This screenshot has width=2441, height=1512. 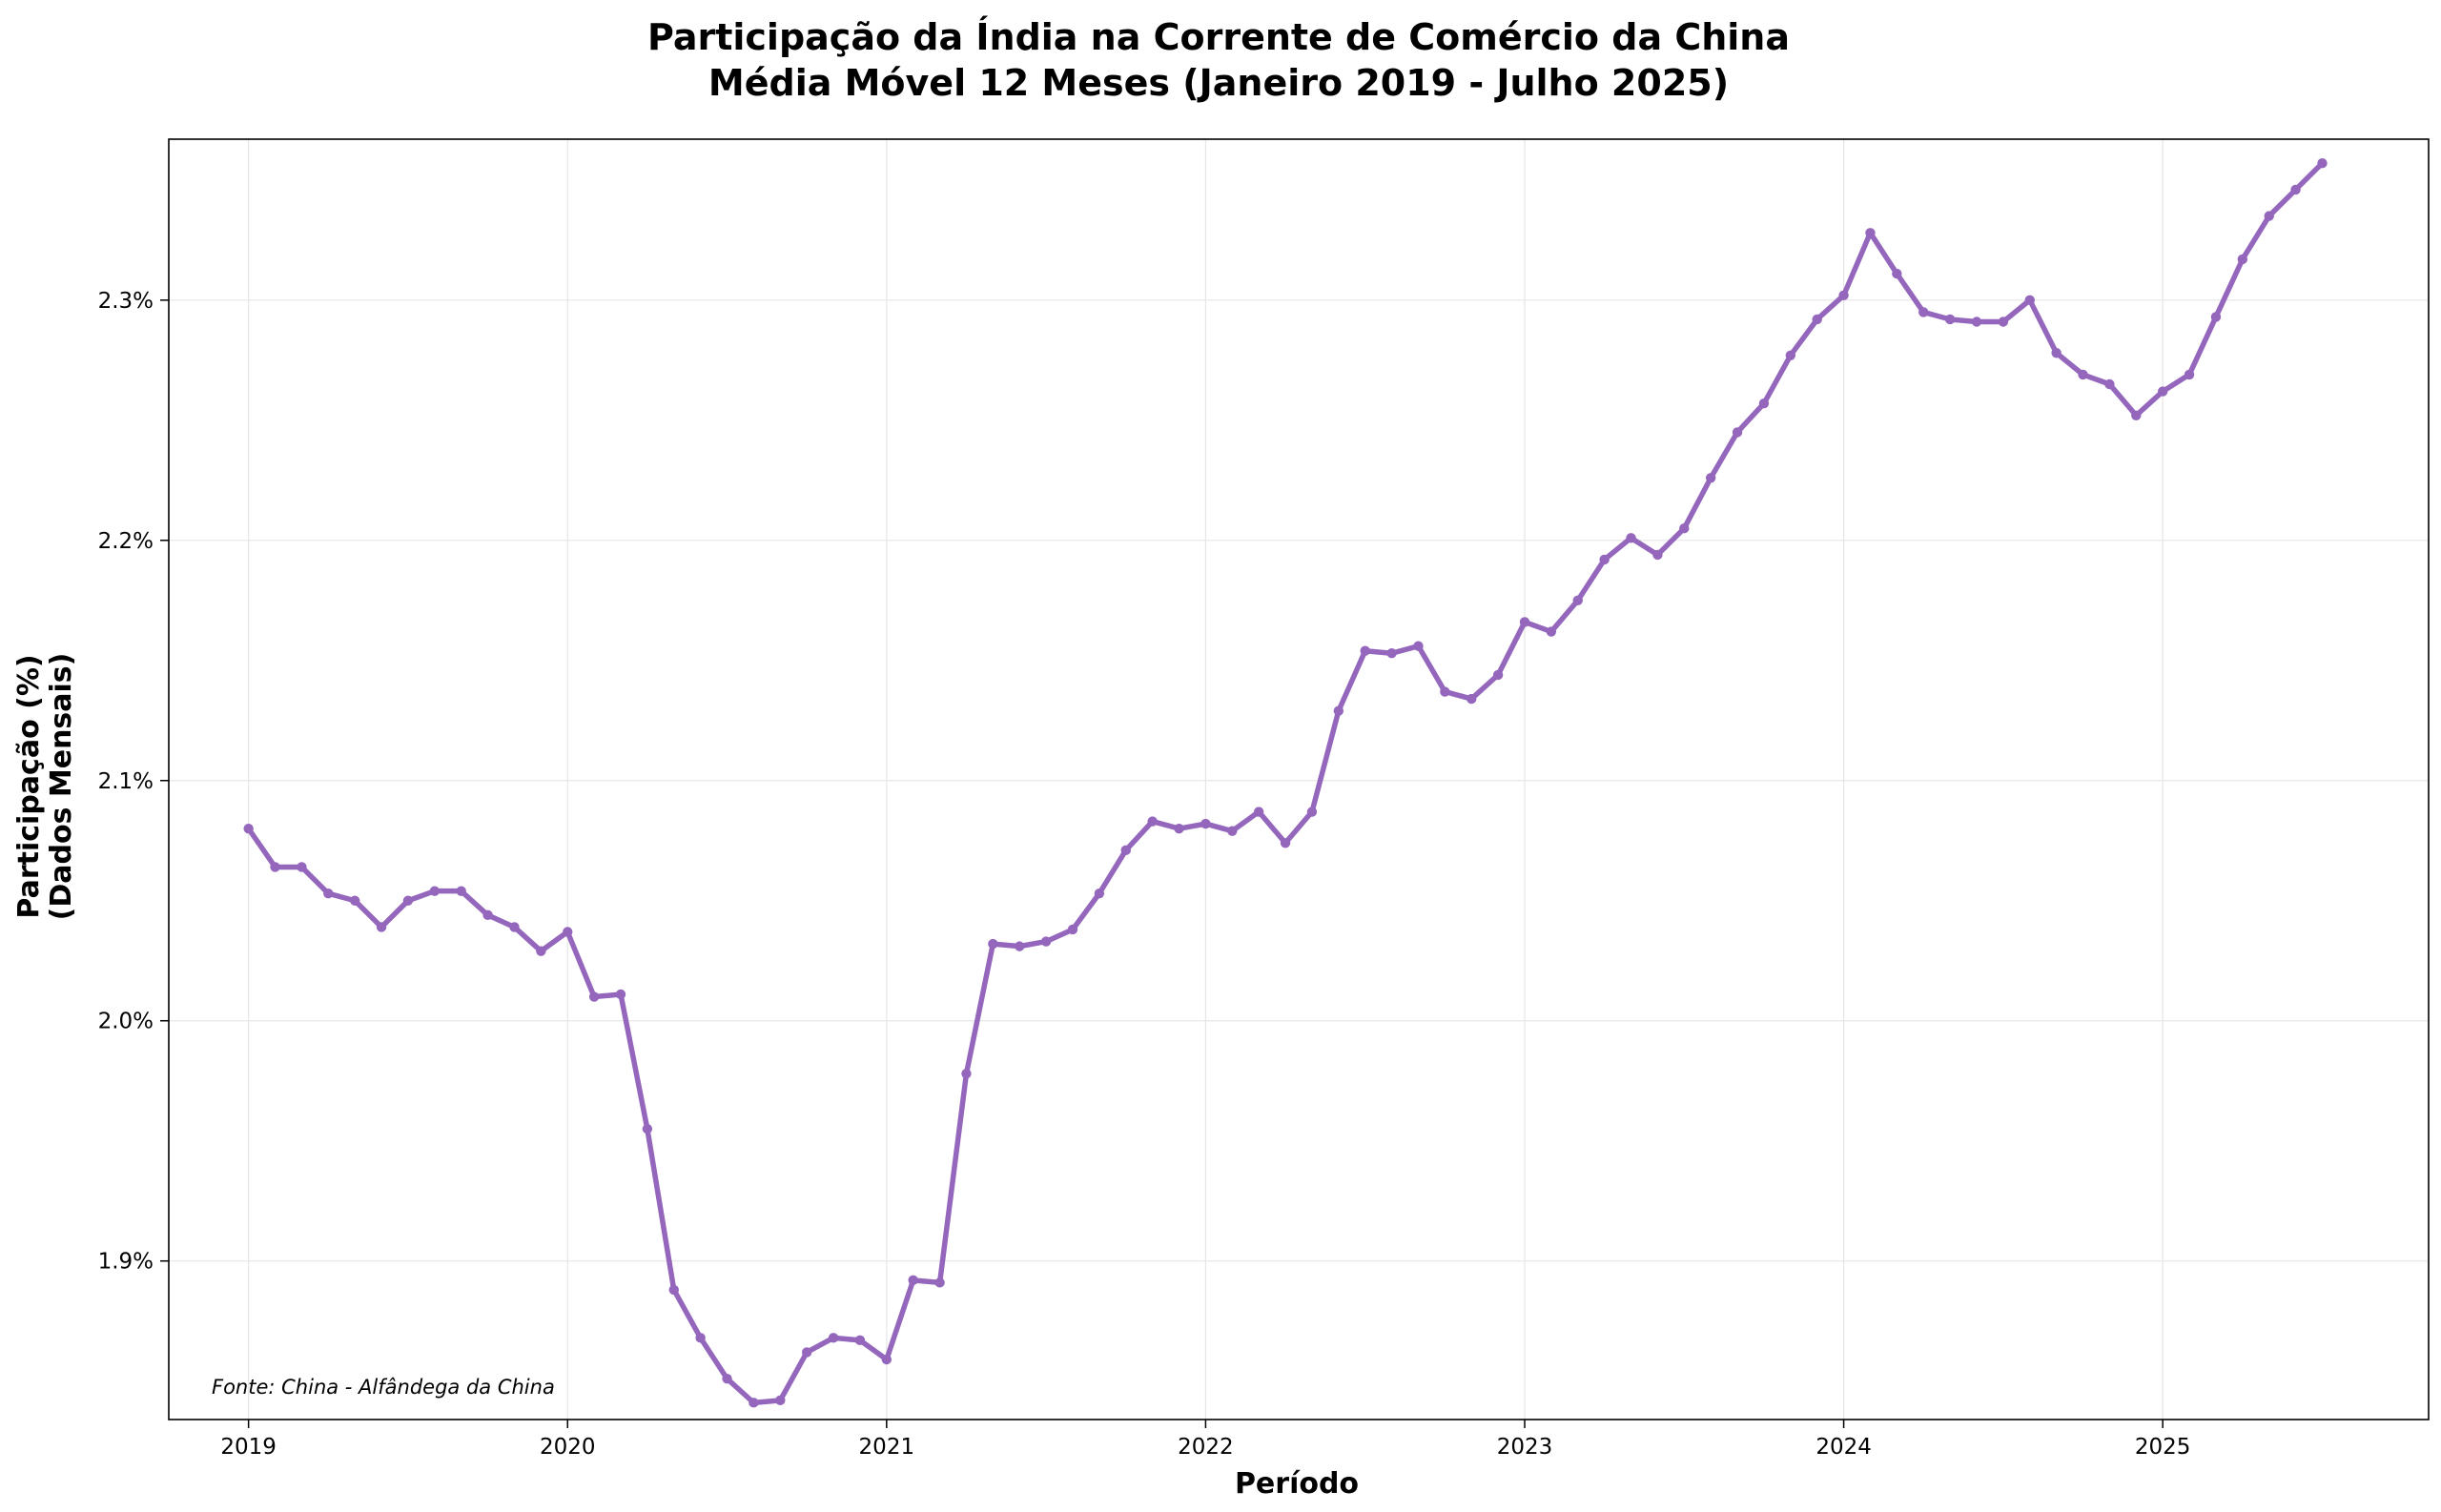 I want to click on y-axis-label-line2: (Dados Mensais), so click(x=61, y=787).